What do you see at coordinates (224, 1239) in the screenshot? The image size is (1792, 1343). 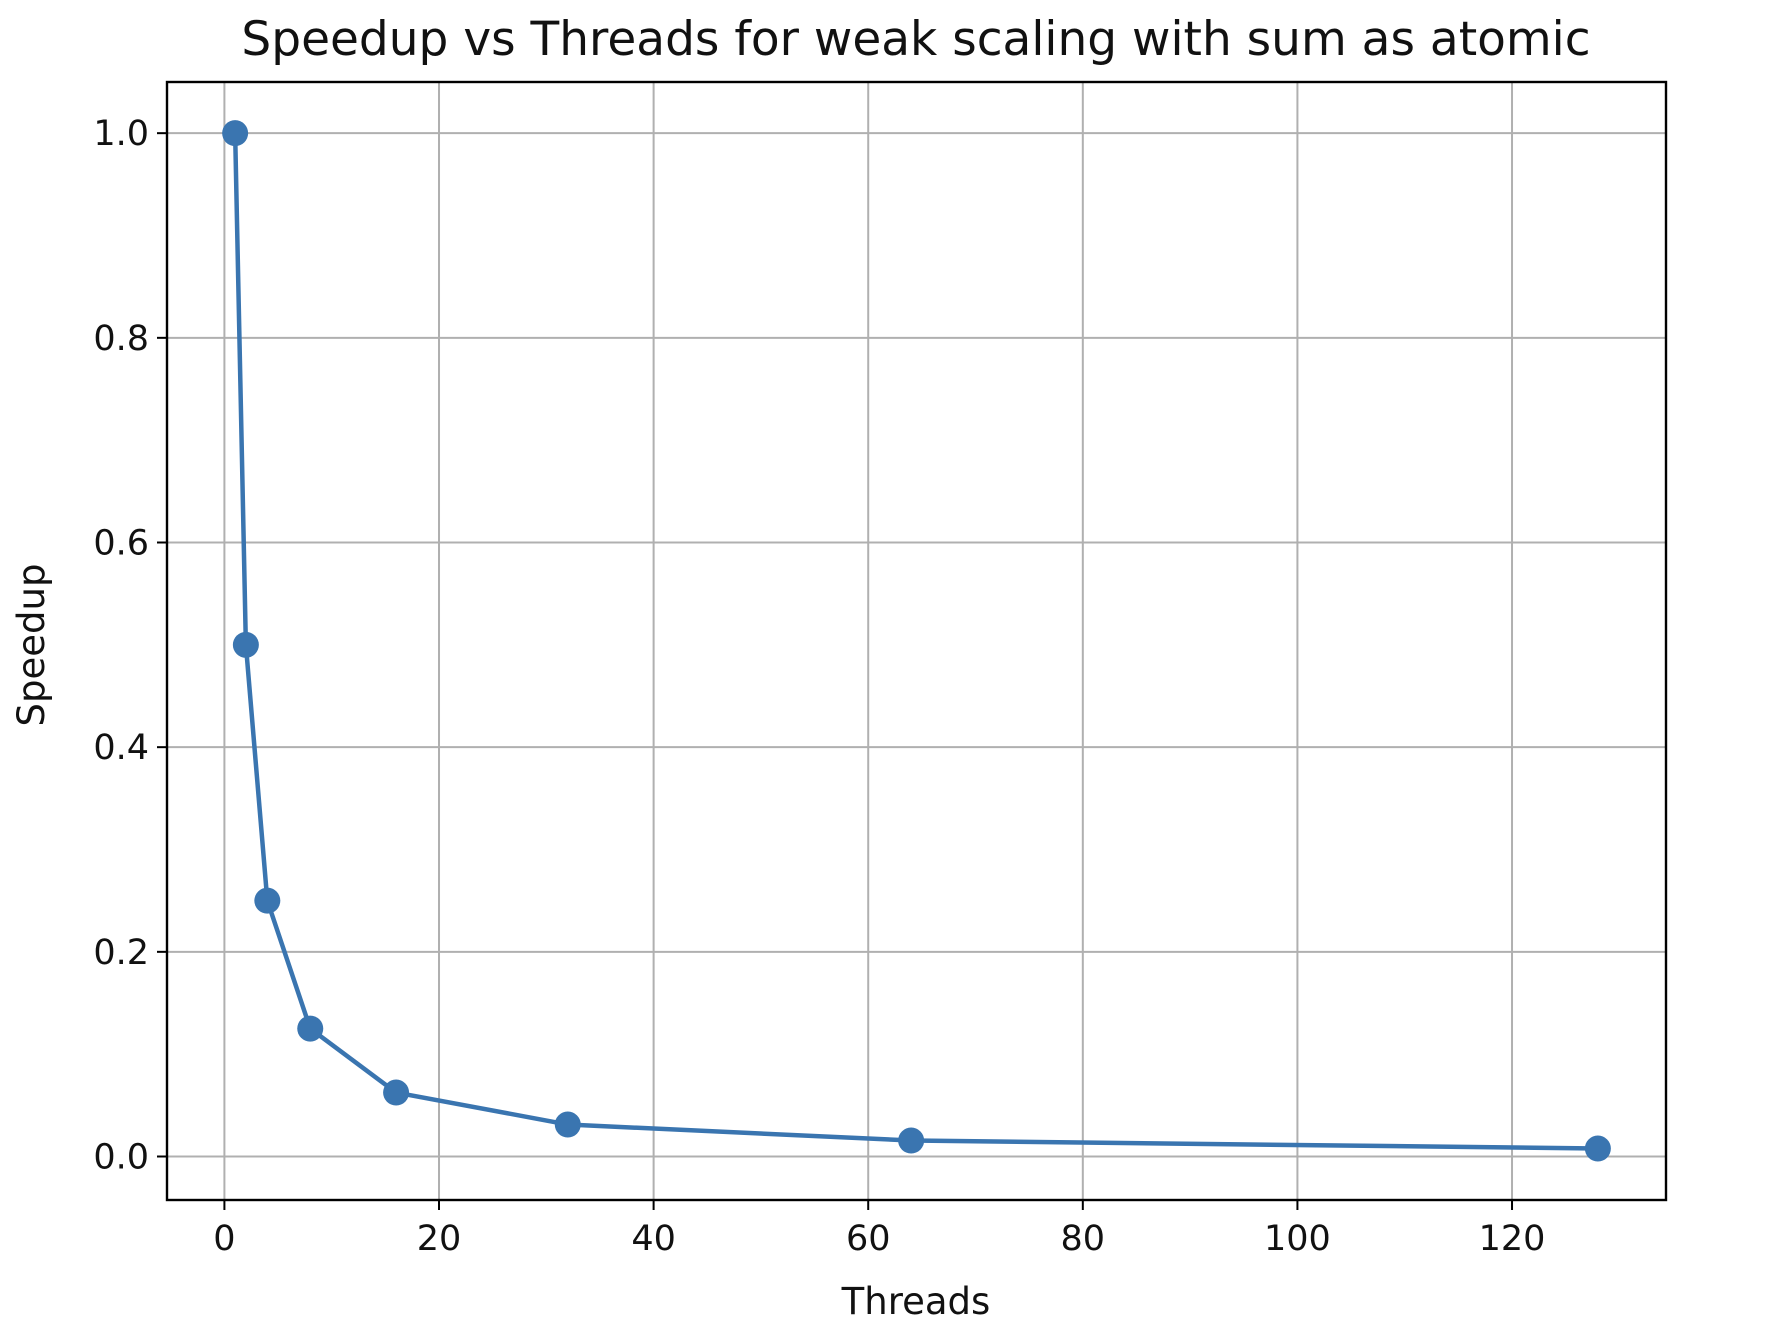 I see `x-tick-label: 0` at bounding box center [224, 1239].